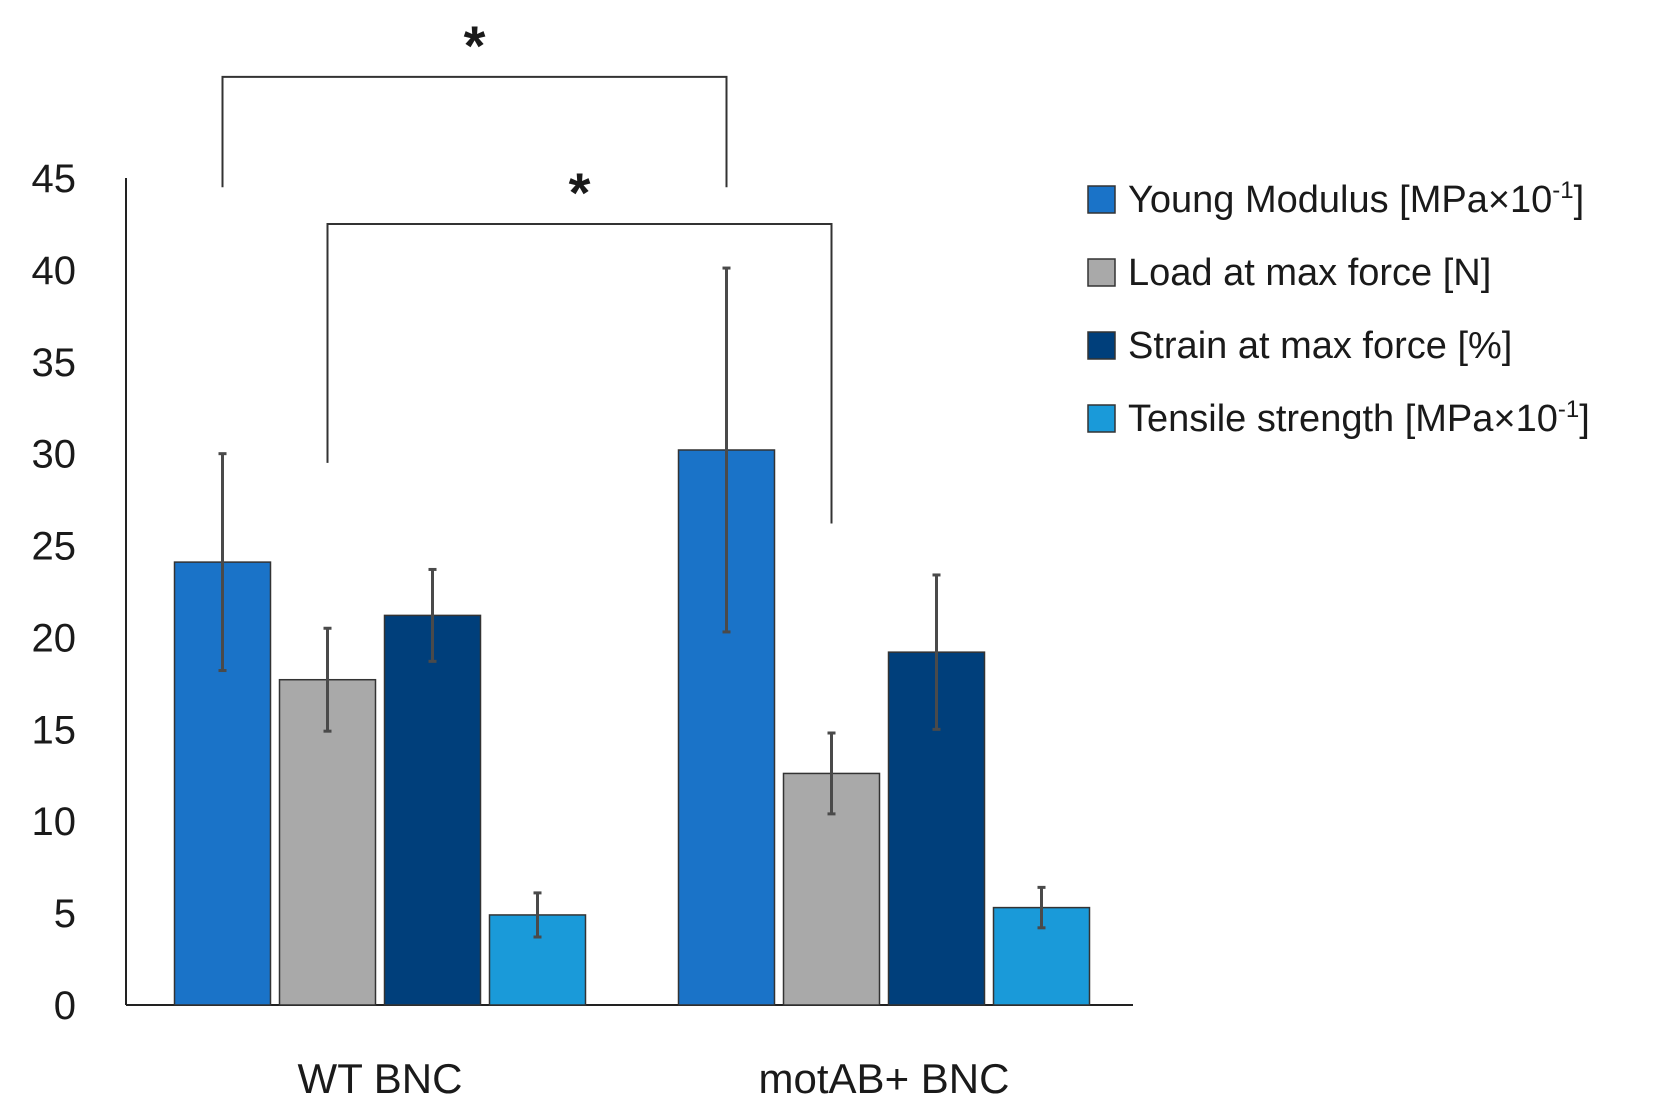 This screenshot has width=1671, height=1119. What do you see at coordinates (884, 1078) in the screenshot?
I see `x-category-label: motAB+ BNC` at bounding box center [884, 1078].